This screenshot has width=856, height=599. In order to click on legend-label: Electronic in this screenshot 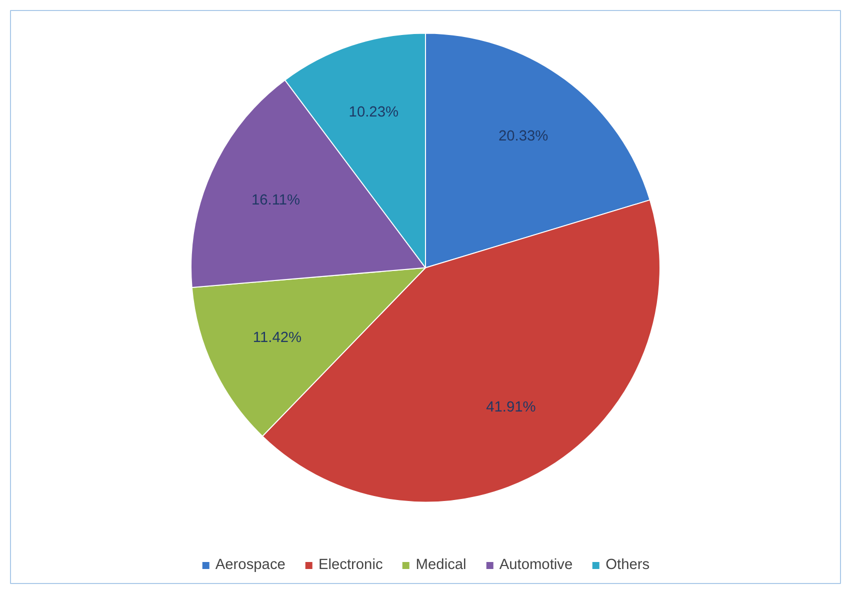, I will do `click(350, 565)`.